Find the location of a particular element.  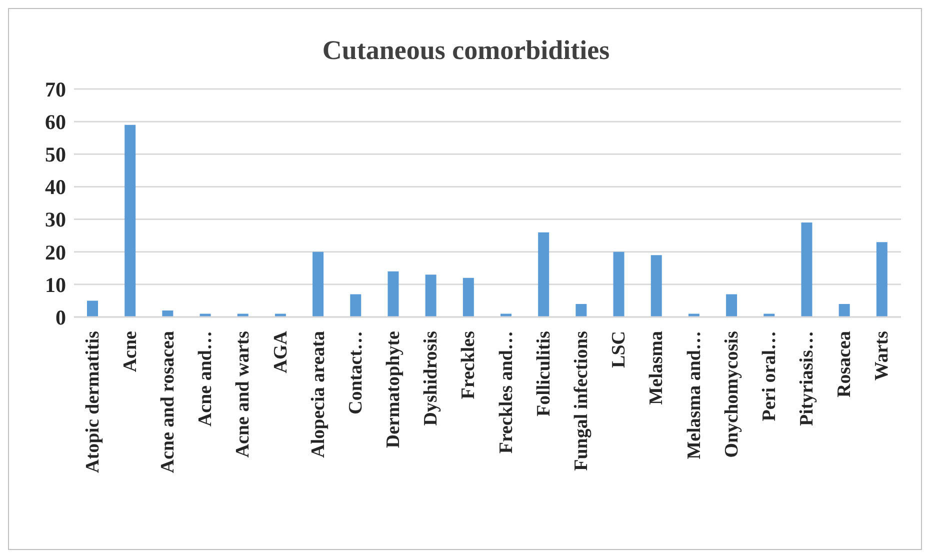

x-tick-label: AGA is located at coordinates (281, 352).